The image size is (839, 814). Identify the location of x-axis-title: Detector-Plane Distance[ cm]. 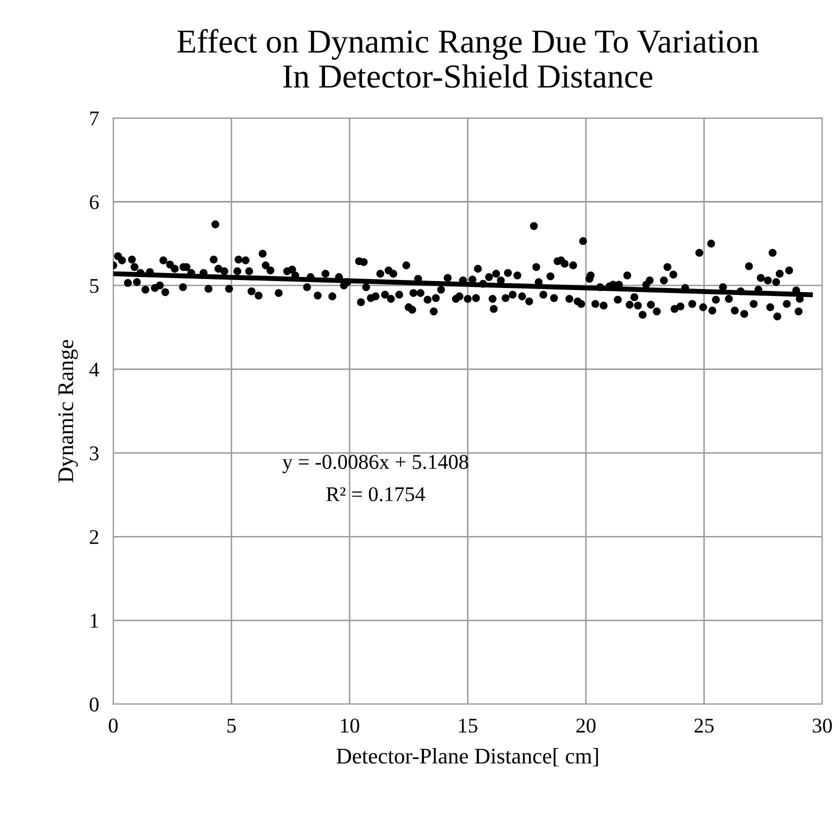
(467, 757).